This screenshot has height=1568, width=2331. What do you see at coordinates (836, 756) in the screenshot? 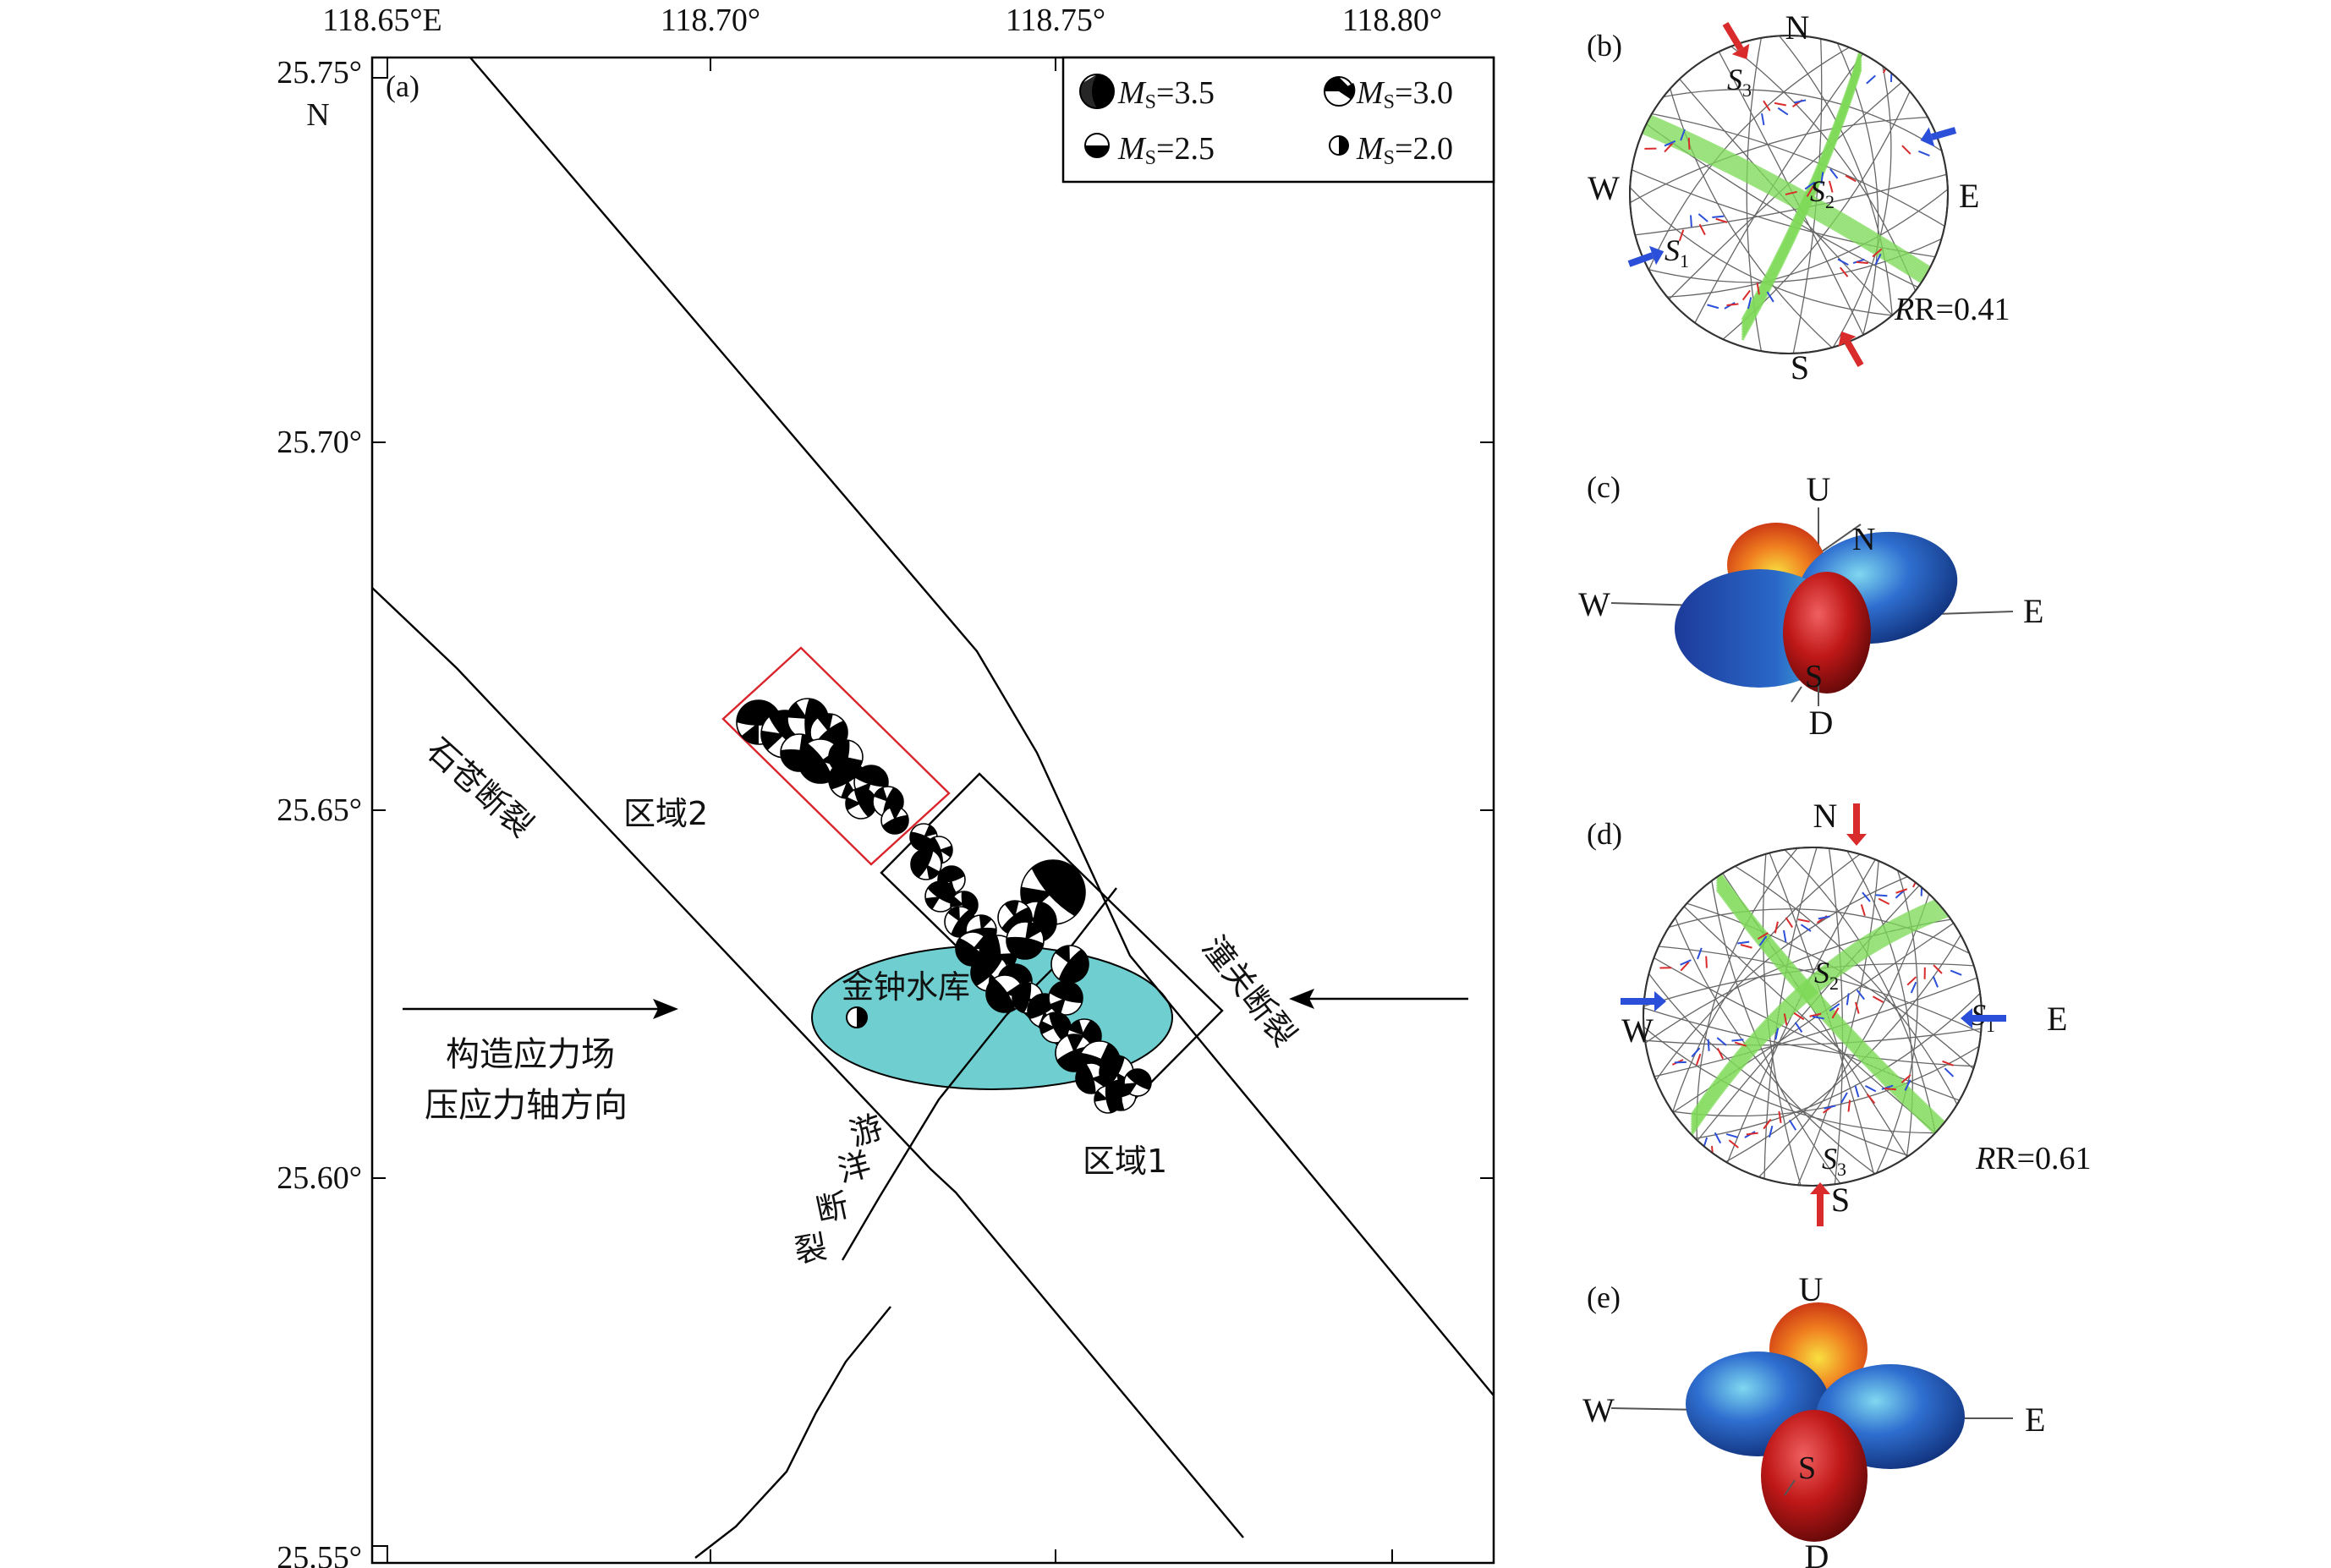
I see `region2-box` at bounding box center [836, 756].